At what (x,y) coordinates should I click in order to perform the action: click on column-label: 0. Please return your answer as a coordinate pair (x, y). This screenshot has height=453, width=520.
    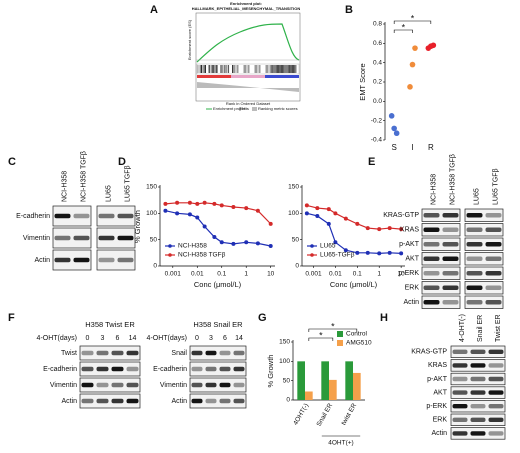
    Looking at the image, I should click on (88, 338).